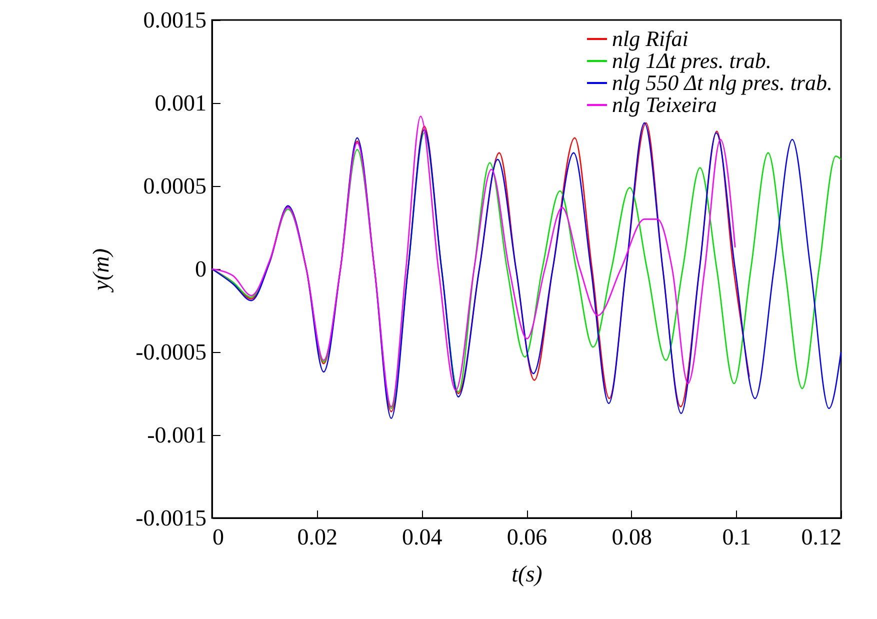  What do you see at coordinates (422, 537) in the screenshot?
I see `x-tick-label: 0.04` at bounding box center [422, 537].